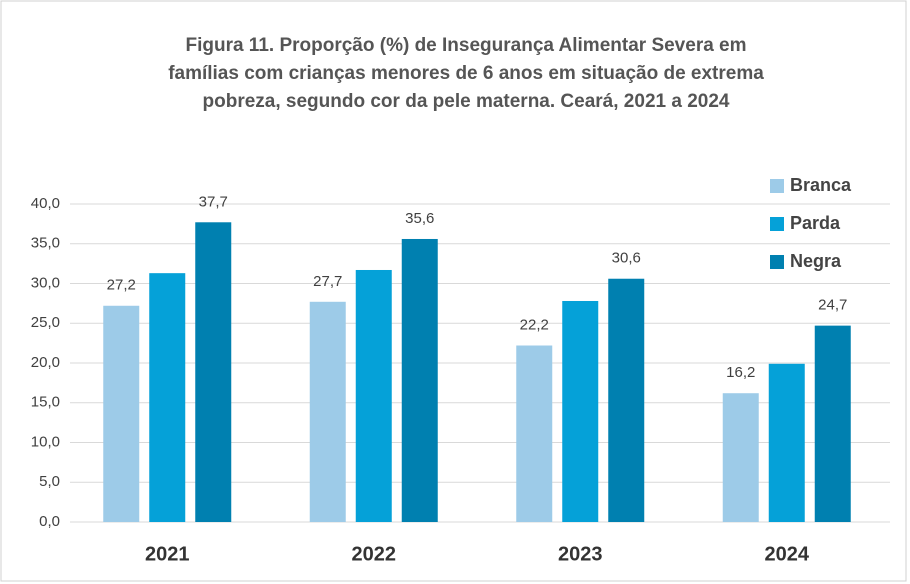 The height and width of the screenshot is (584, 910). I want to click on y-tick-label: 25,0, so click(45, 322).